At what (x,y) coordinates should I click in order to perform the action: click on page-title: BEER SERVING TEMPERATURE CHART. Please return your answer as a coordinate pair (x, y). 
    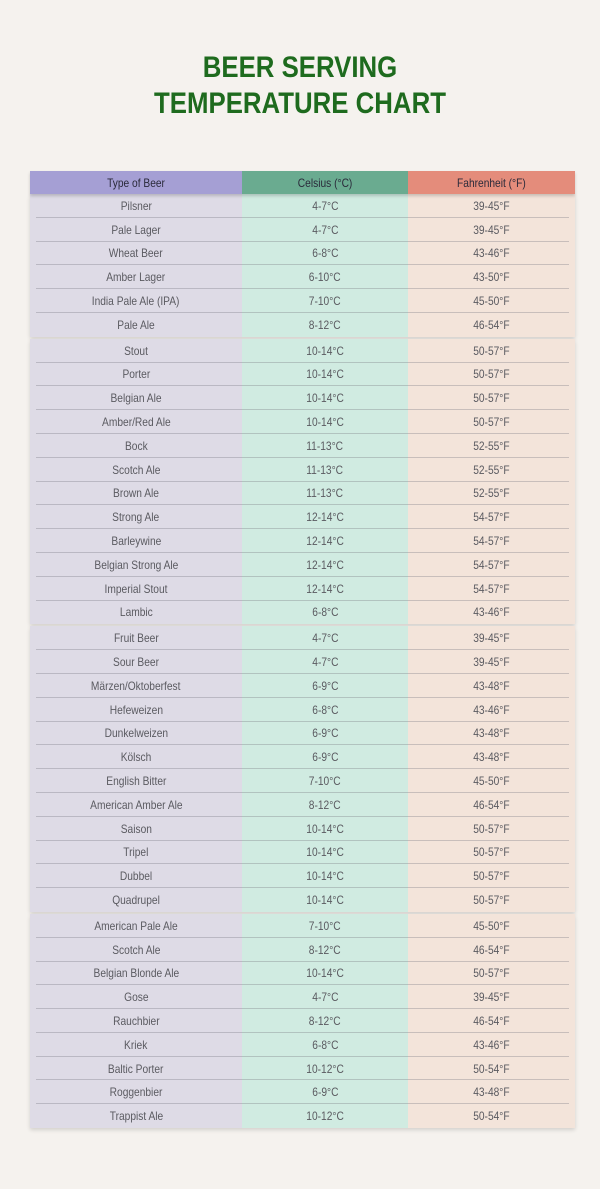
    Looking at the image, I should click on (300, 86).